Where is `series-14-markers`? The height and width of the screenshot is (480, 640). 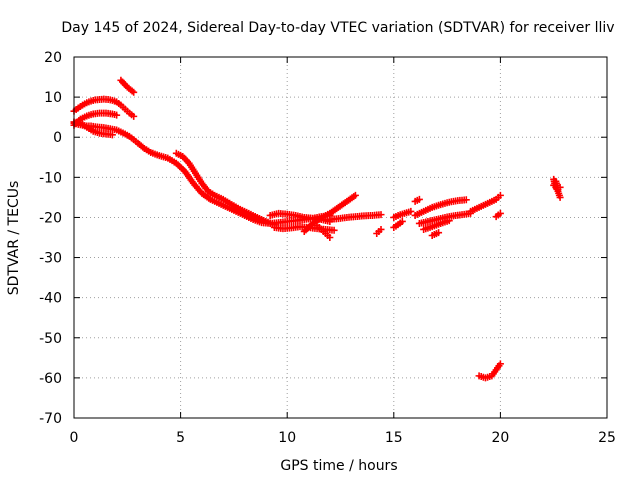
series-14-markers is located at coordinates (440, 207).